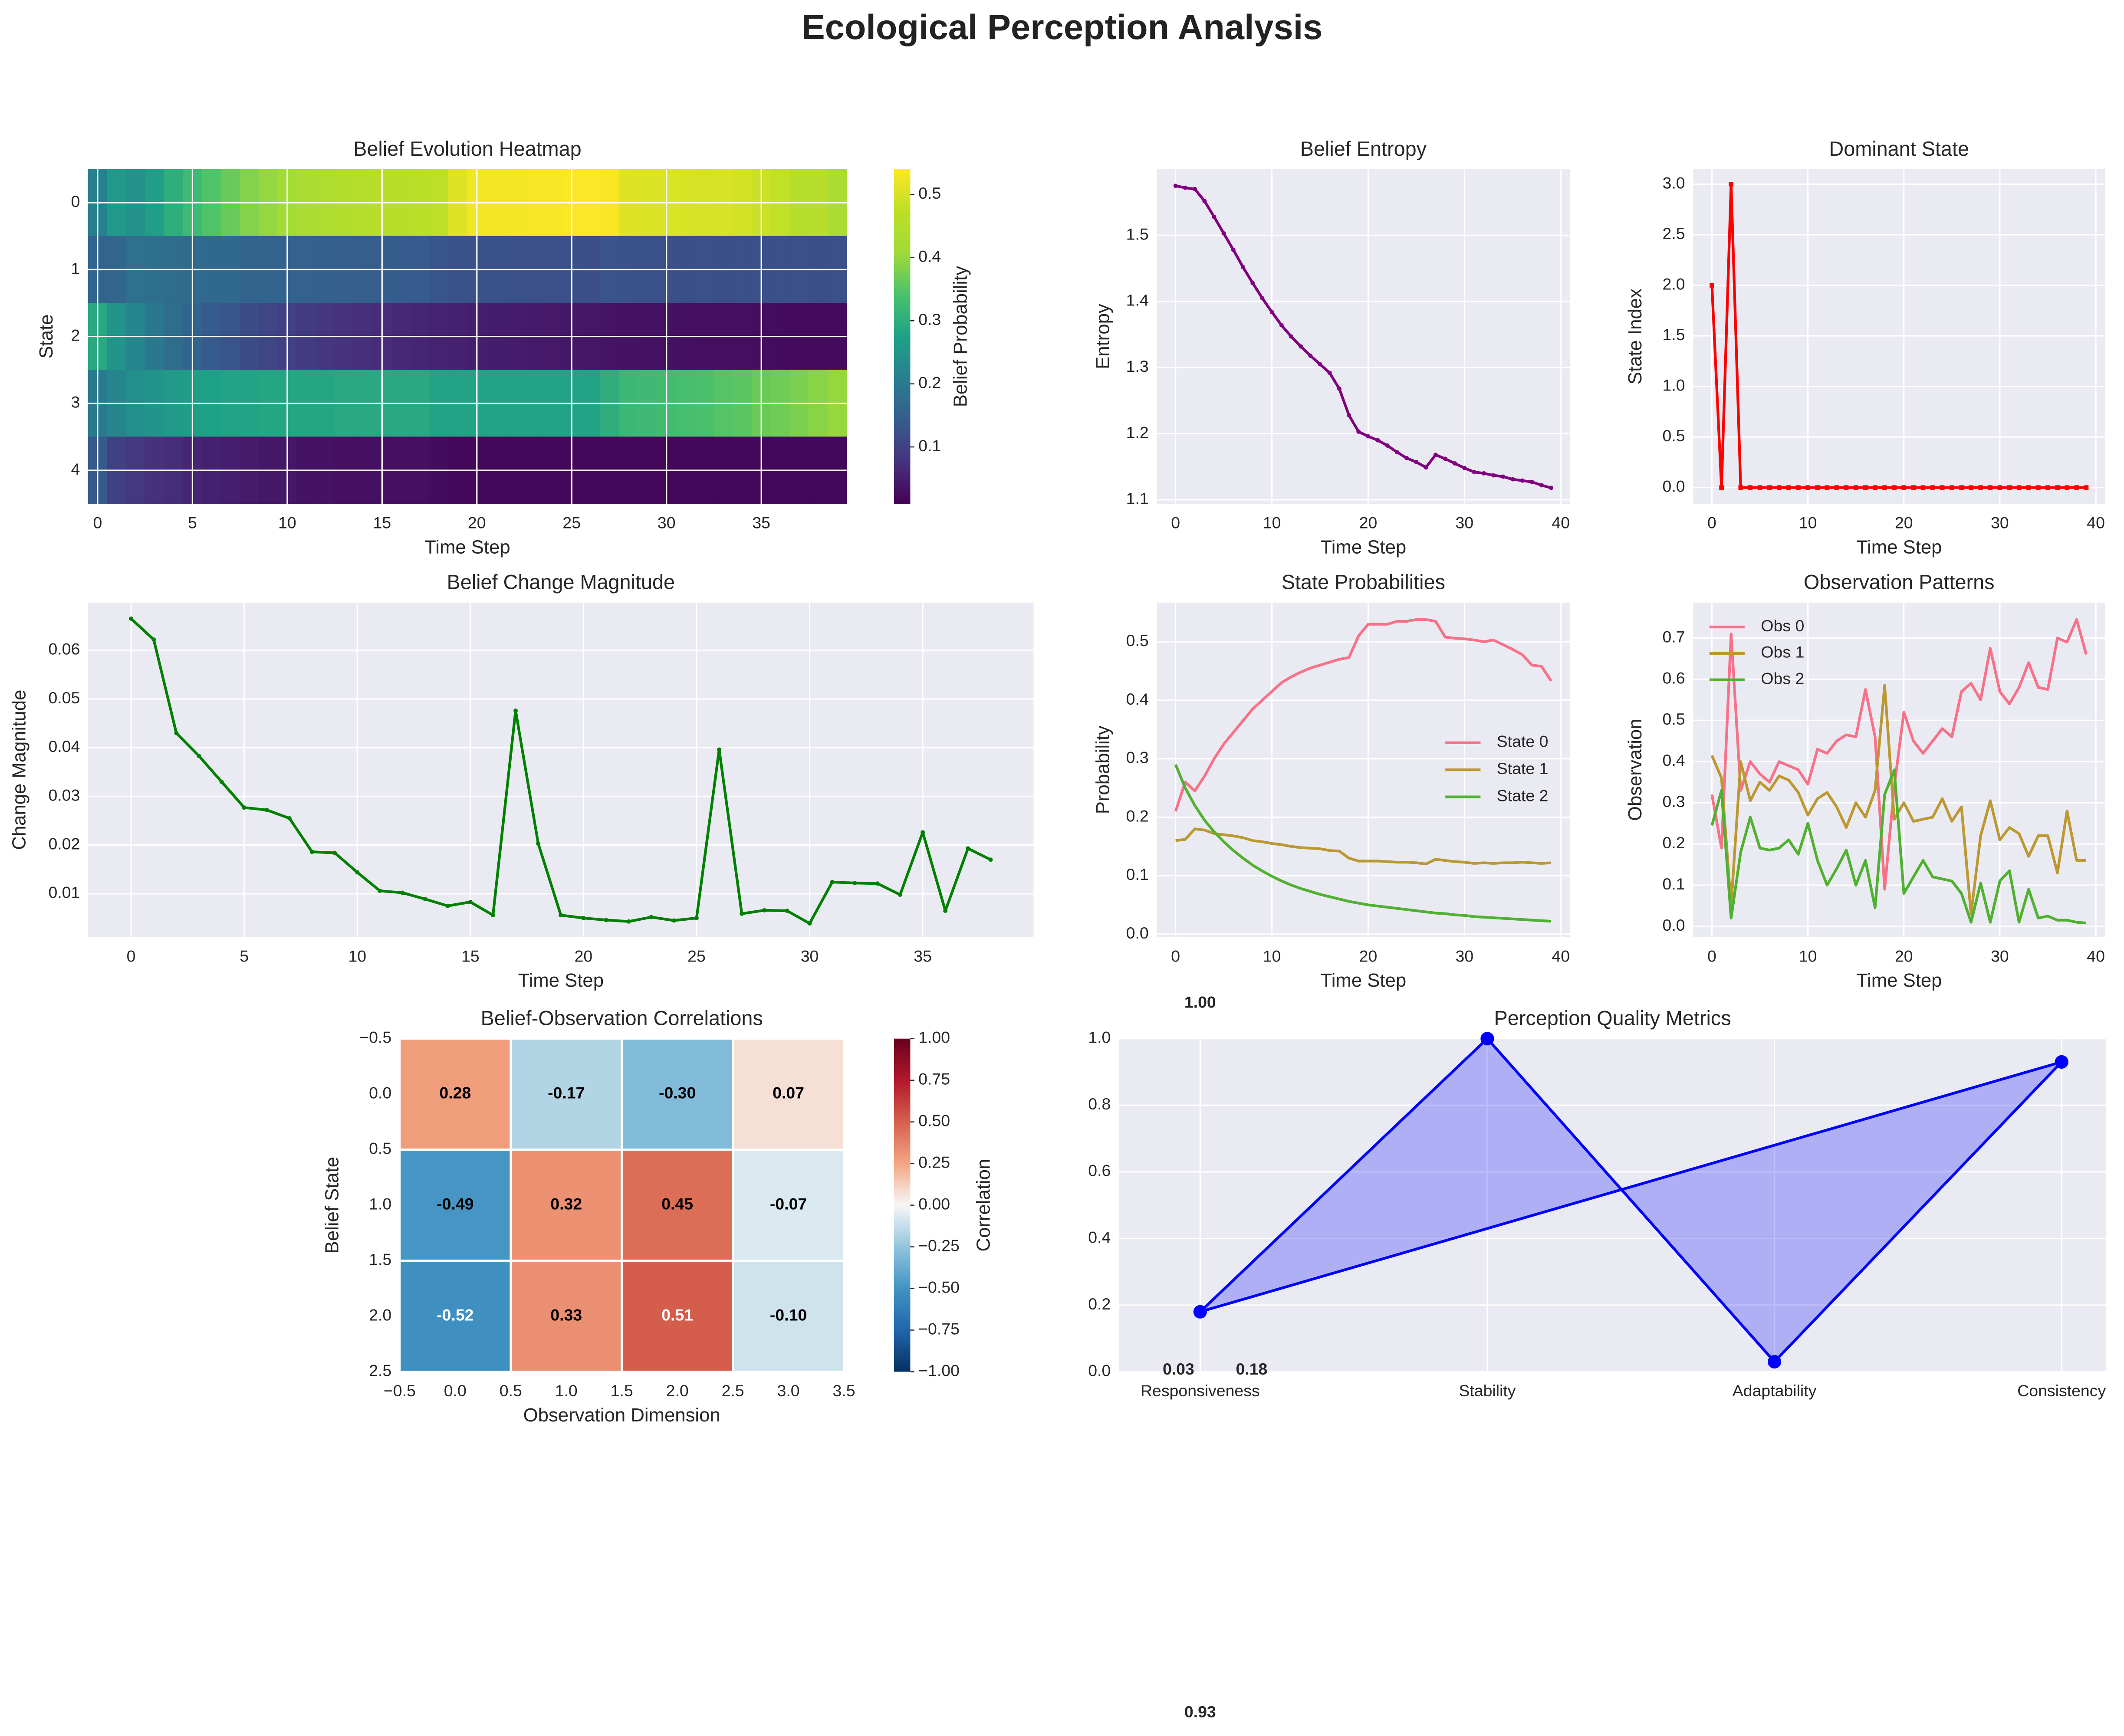 This screenshot has width=2124, height=1736. What do you see at coordinates (64, 892) in the screenshot?
I see `y-tick-label: 0.01` at bounding box center [64, 892].